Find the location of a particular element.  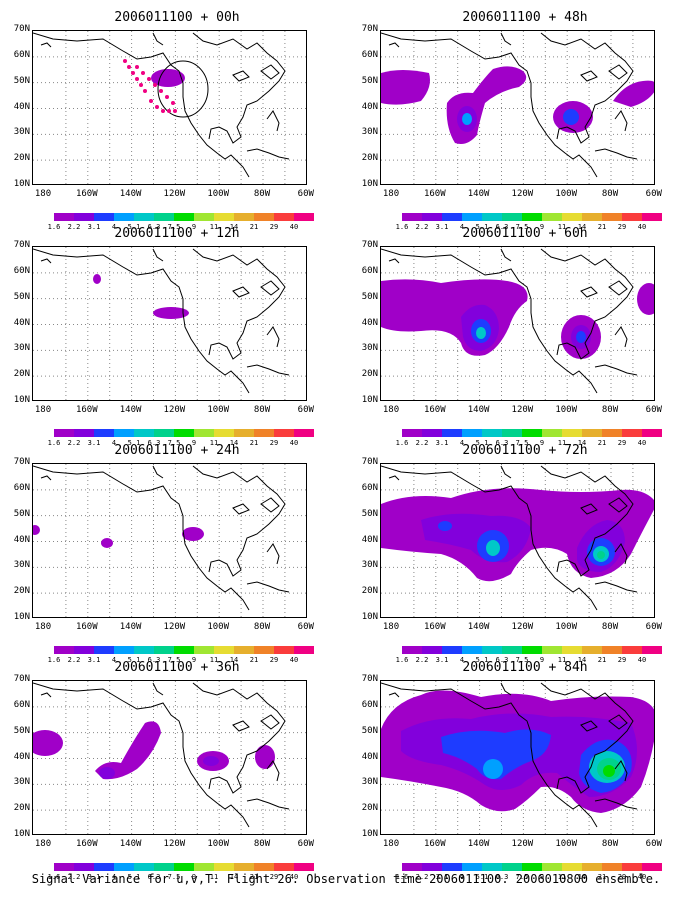

lat-tick-label: 40N is located at coordinates (369, 539).